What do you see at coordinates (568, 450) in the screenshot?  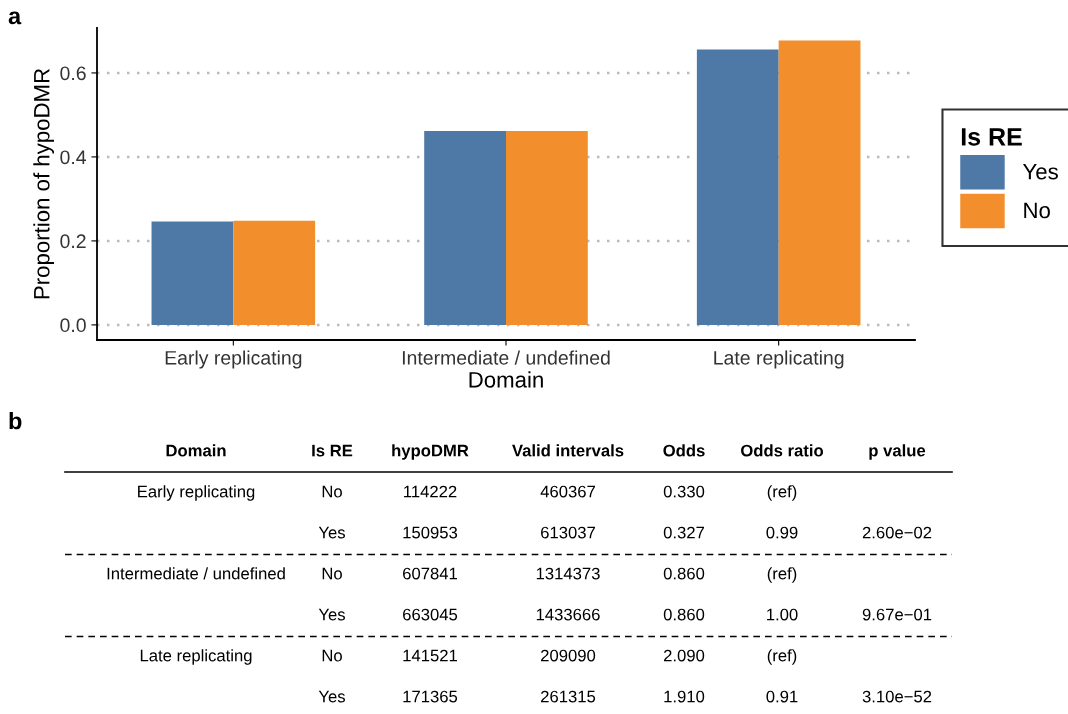 I see `category-label: Valid intervals` at bounding box center [568, 450].